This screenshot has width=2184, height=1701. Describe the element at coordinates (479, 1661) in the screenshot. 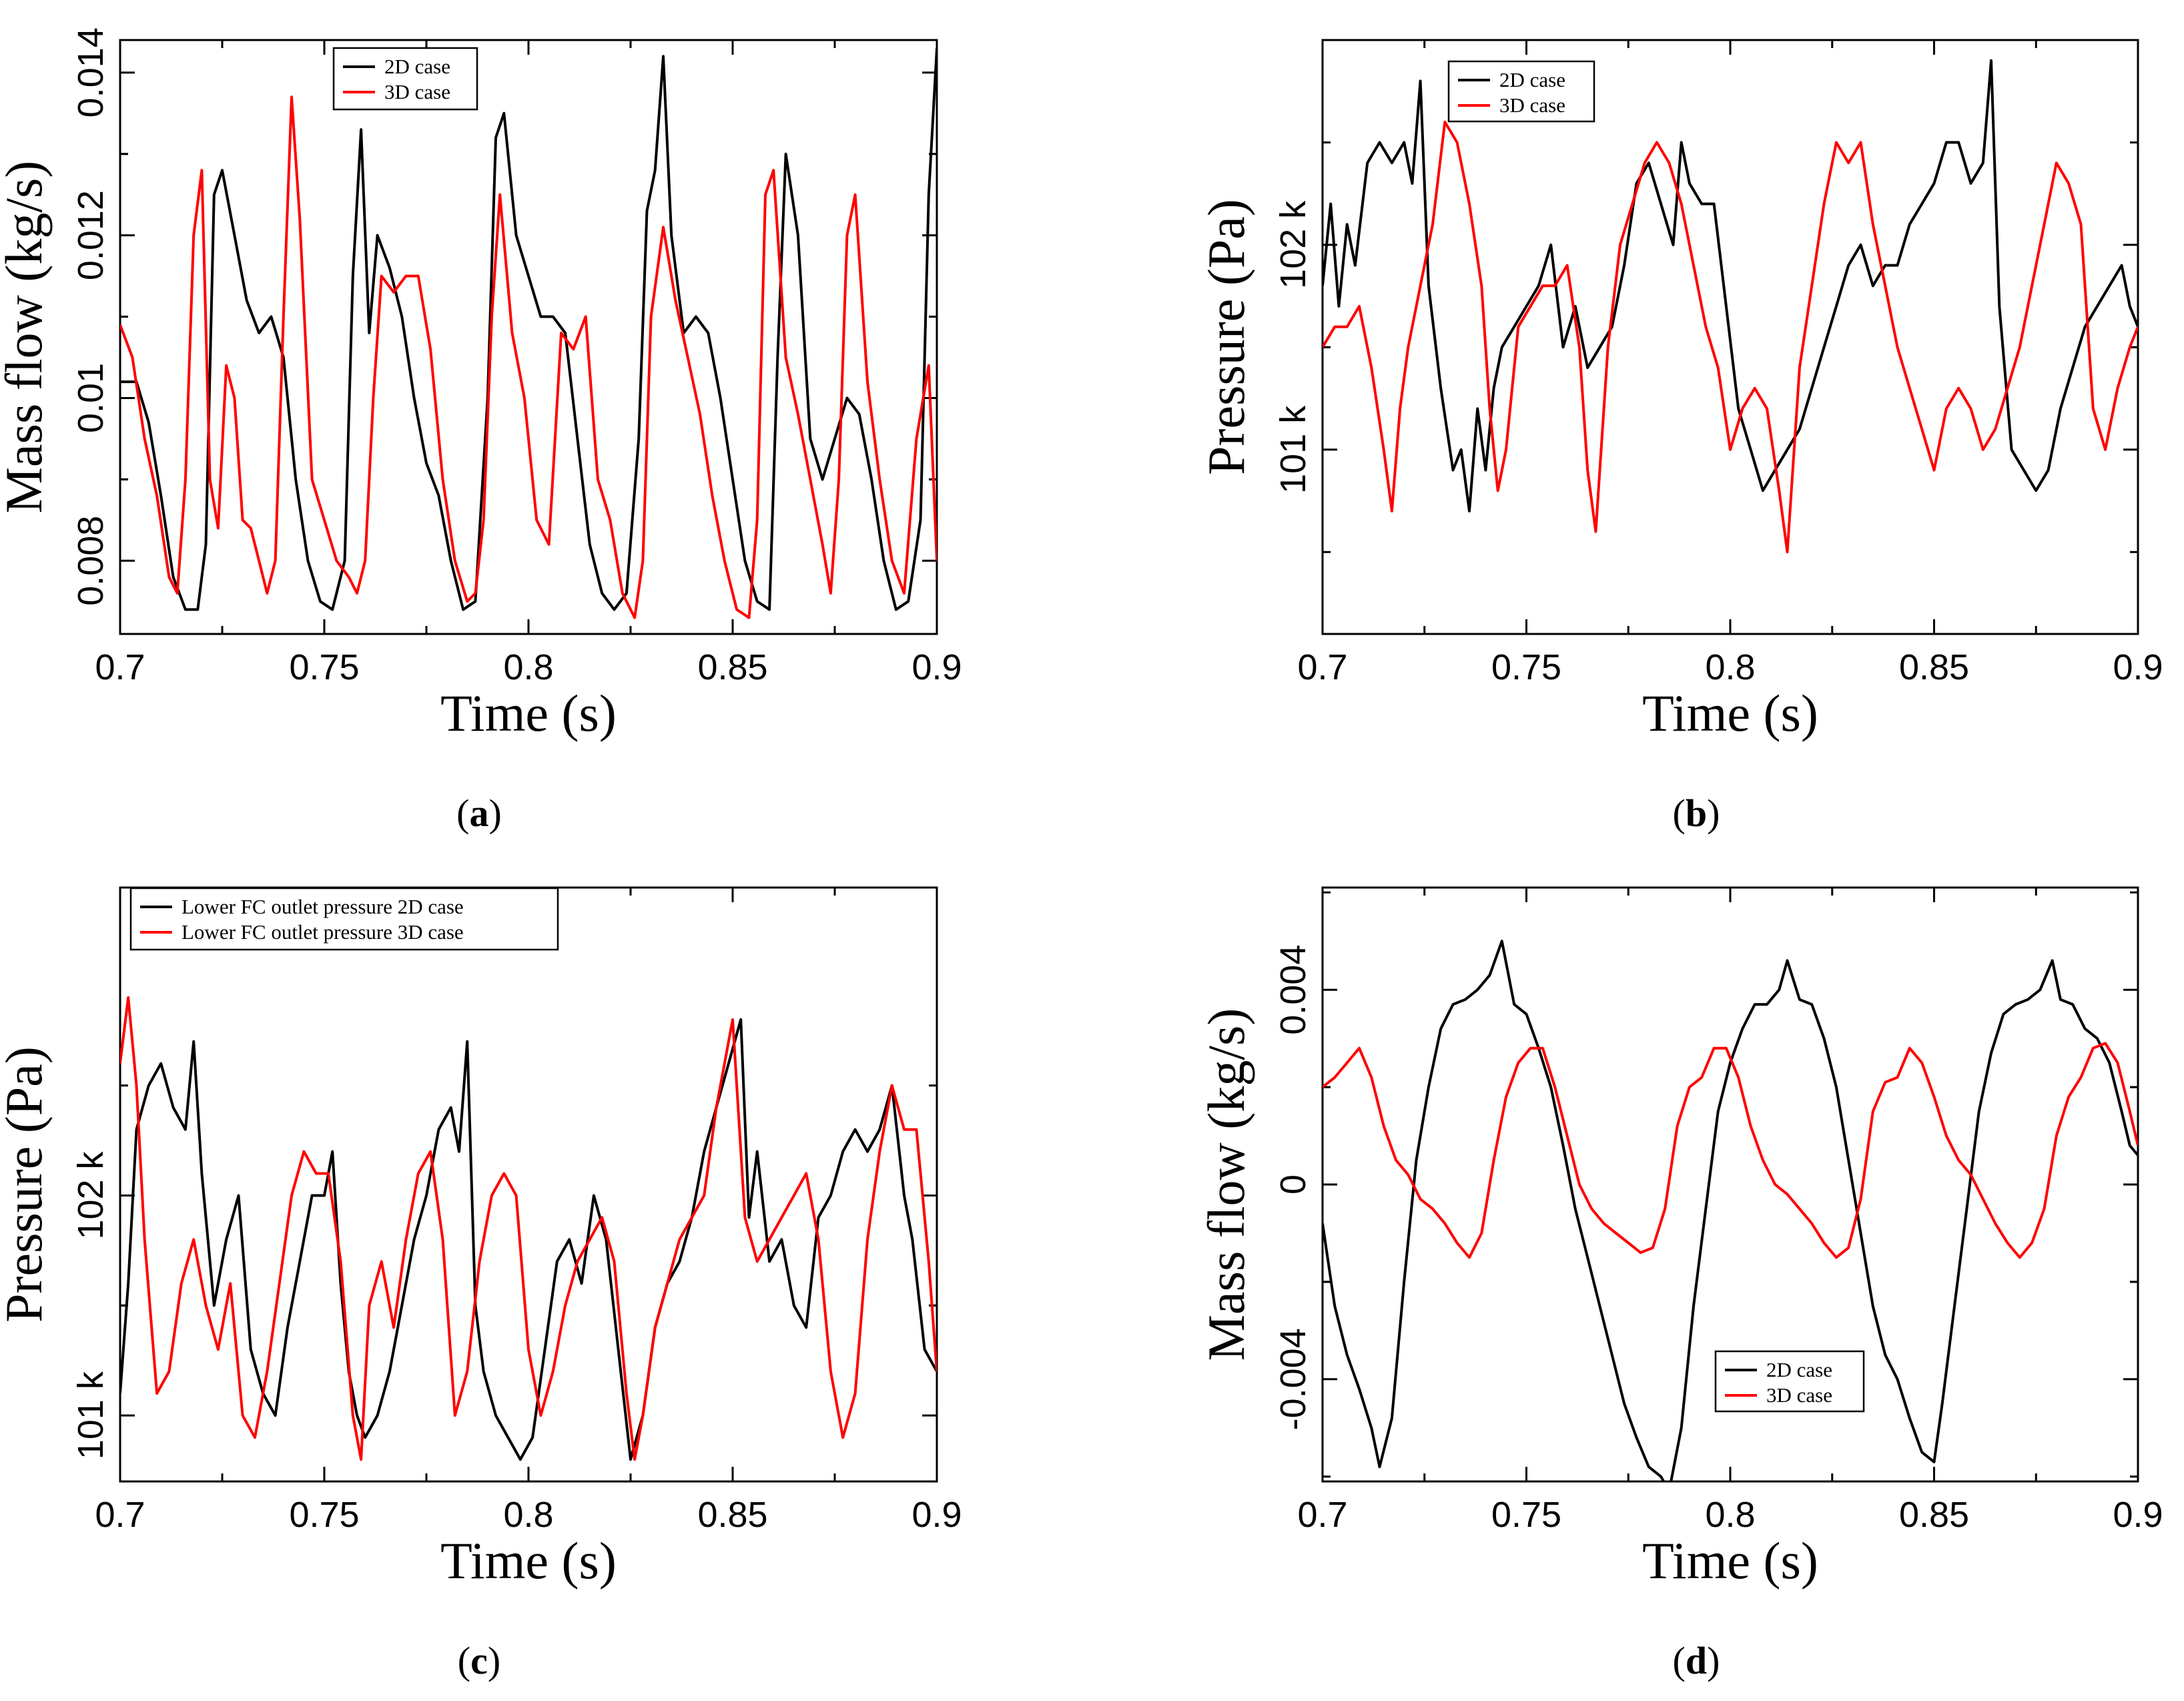

I see `caption-c: (c)` at that location.